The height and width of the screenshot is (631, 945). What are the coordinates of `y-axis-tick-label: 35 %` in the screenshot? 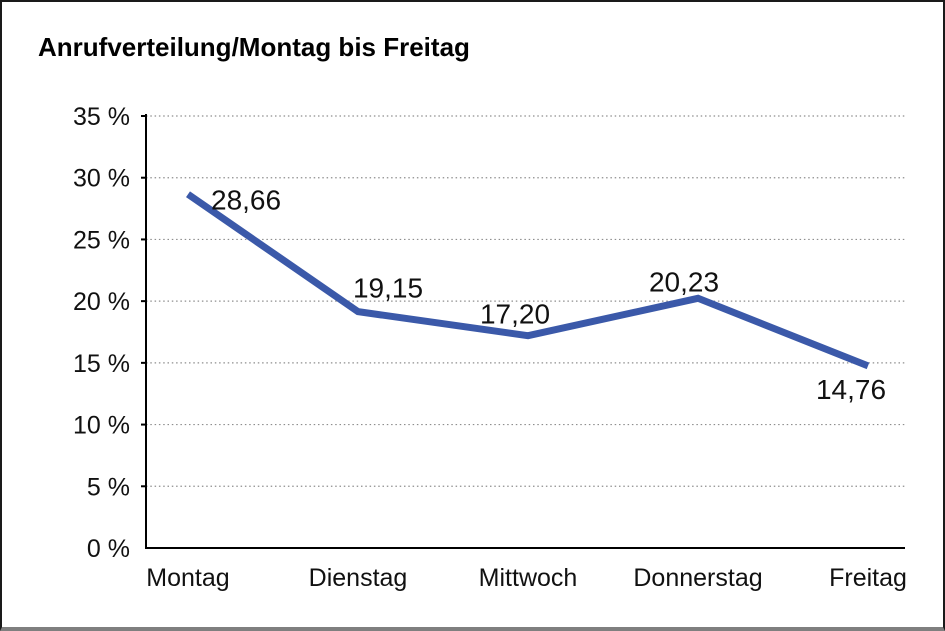 It's located at (101, 117).